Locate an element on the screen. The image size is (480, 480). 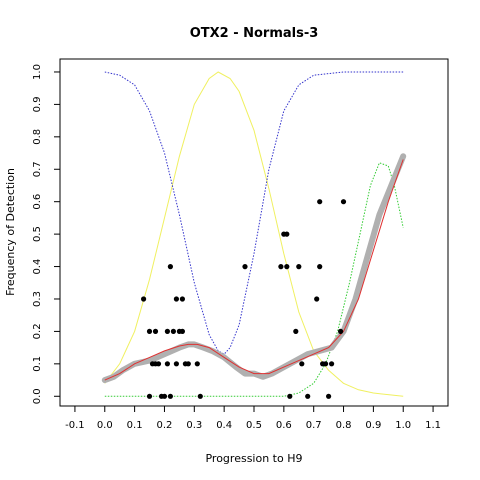
x-tick-label: 0.2 is located at coordinates (165, 425).